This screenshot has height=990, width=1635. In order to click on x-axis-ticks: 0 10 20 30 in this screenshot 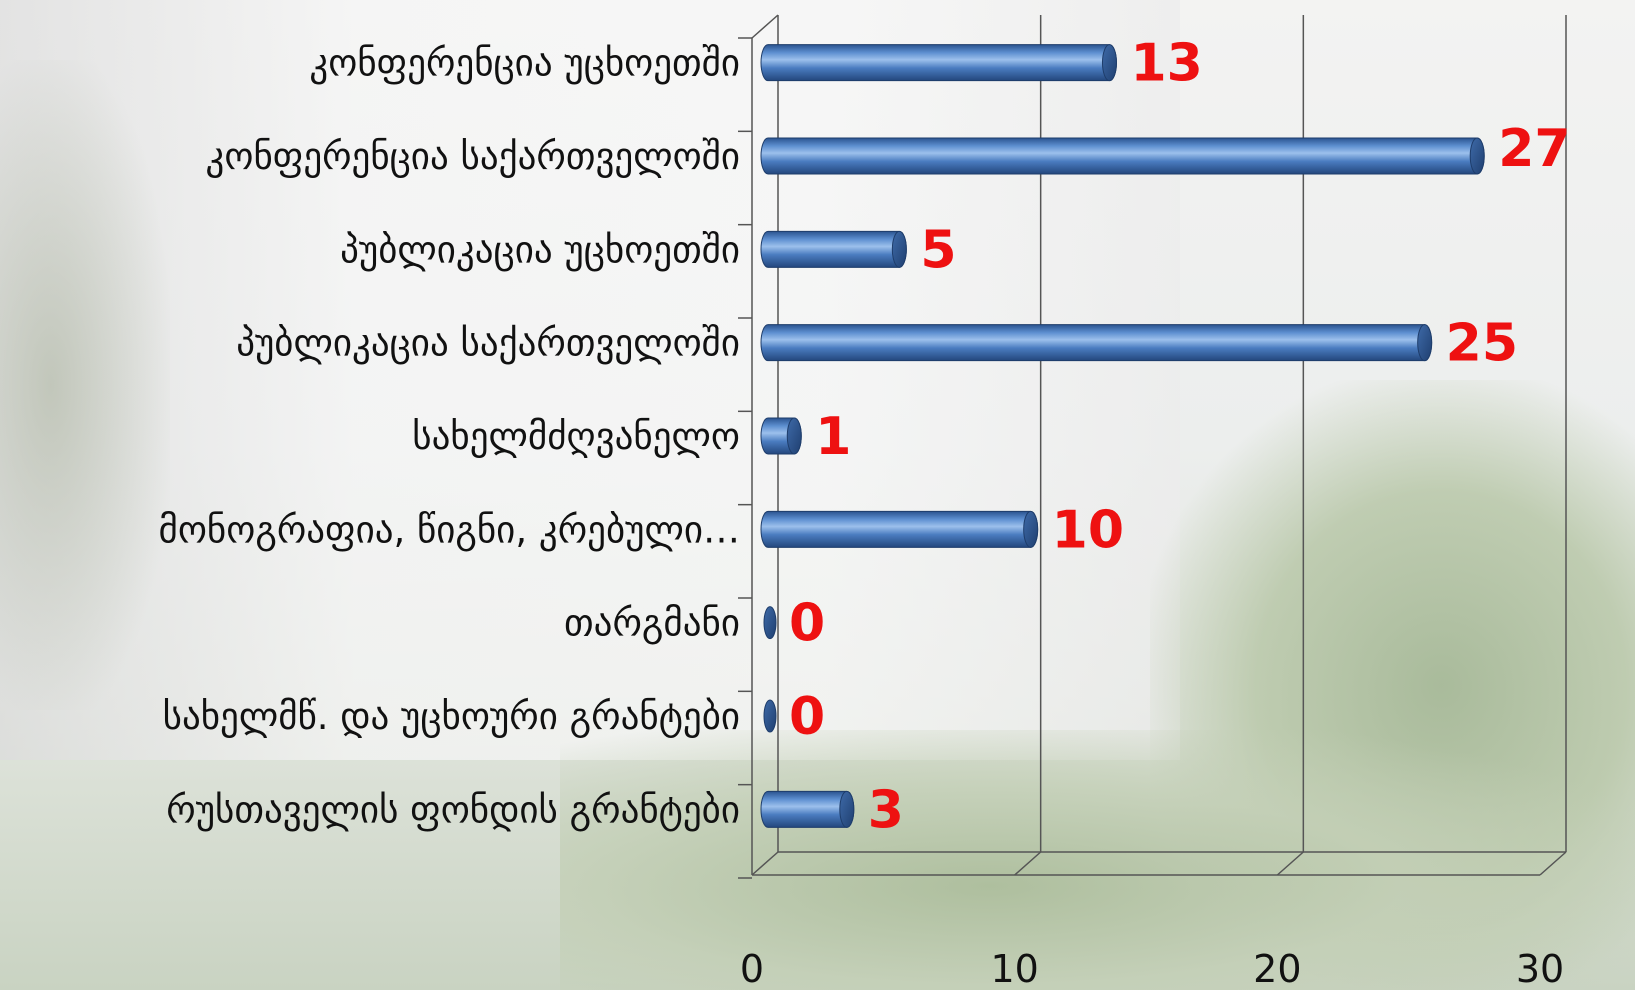, I will do `click(1152, 968)`.